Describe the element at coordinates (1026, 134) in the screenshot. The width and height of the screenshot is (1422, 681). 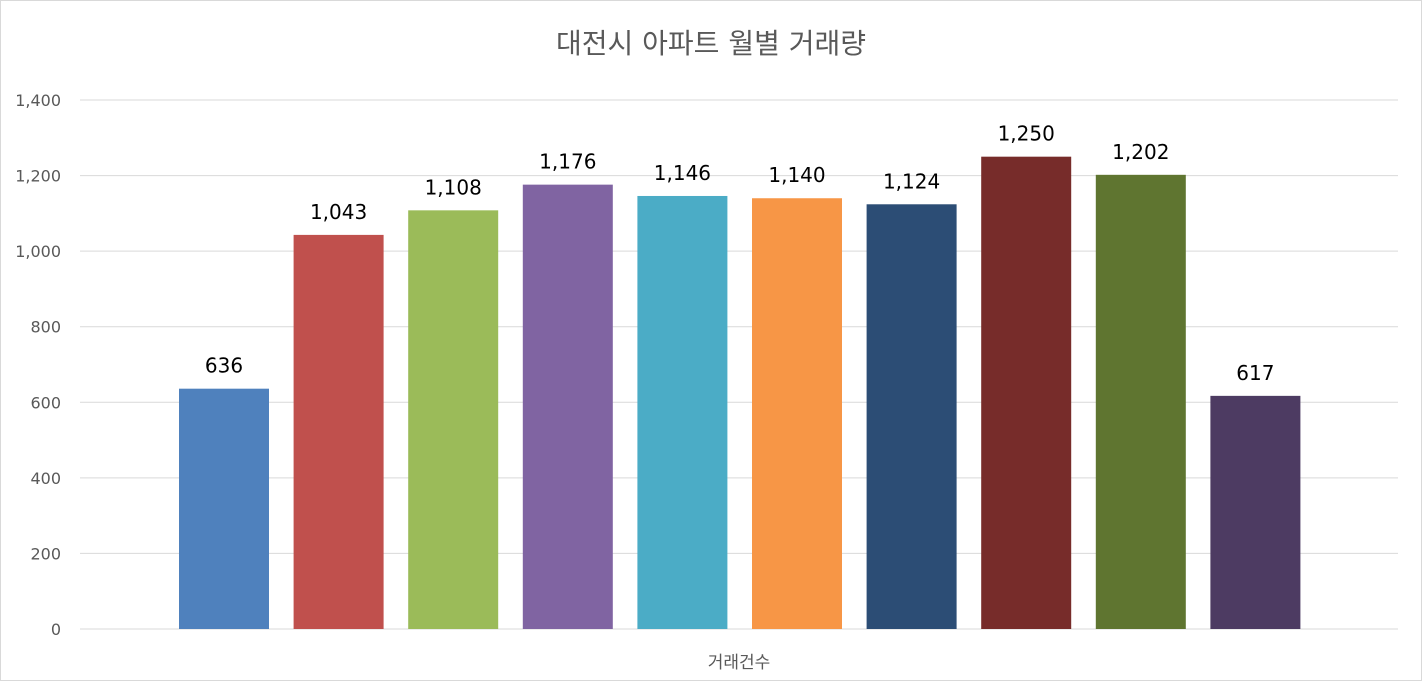
I see `data-label: 1,250` at that location.